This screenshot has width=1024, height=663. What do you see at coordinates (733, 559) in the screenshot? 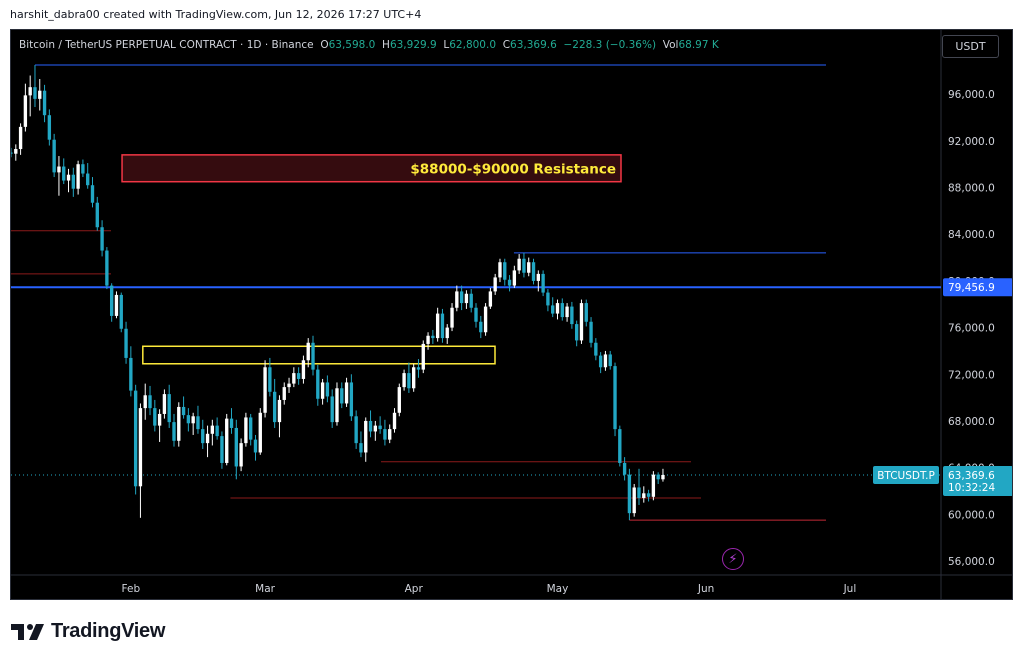
I see `lightning-icon: ⚡` at bounding box center [733, 559].